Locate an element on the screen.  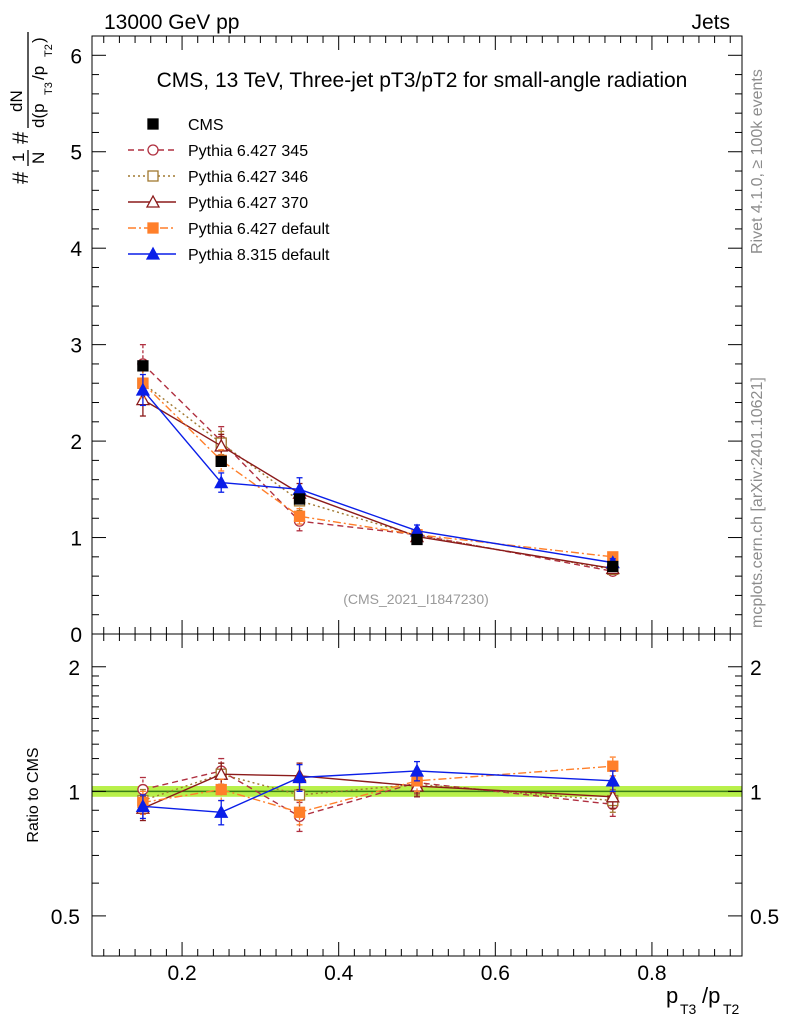
x-tick-label: 0.6 is located at coordinates (495, 973).